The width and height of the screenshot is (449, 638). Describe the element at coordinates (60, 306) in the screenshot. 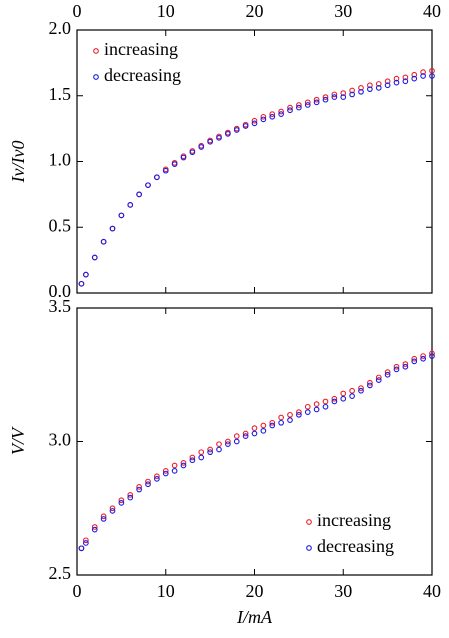

I see `y-tick-label: 3.5` at that location.